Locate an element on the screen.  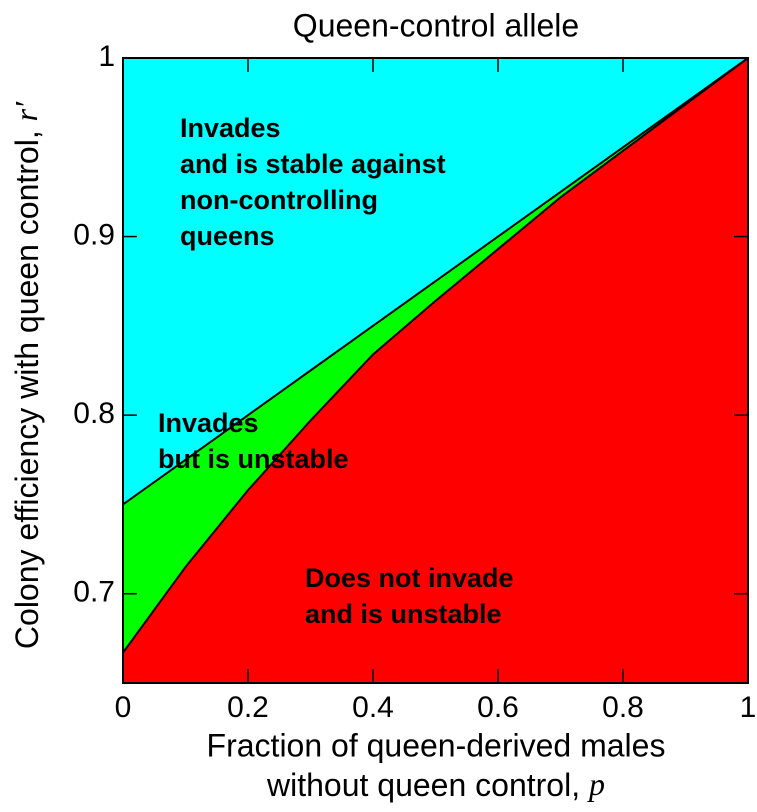
region-label: and is unstable is located at coordinates (403, 614).